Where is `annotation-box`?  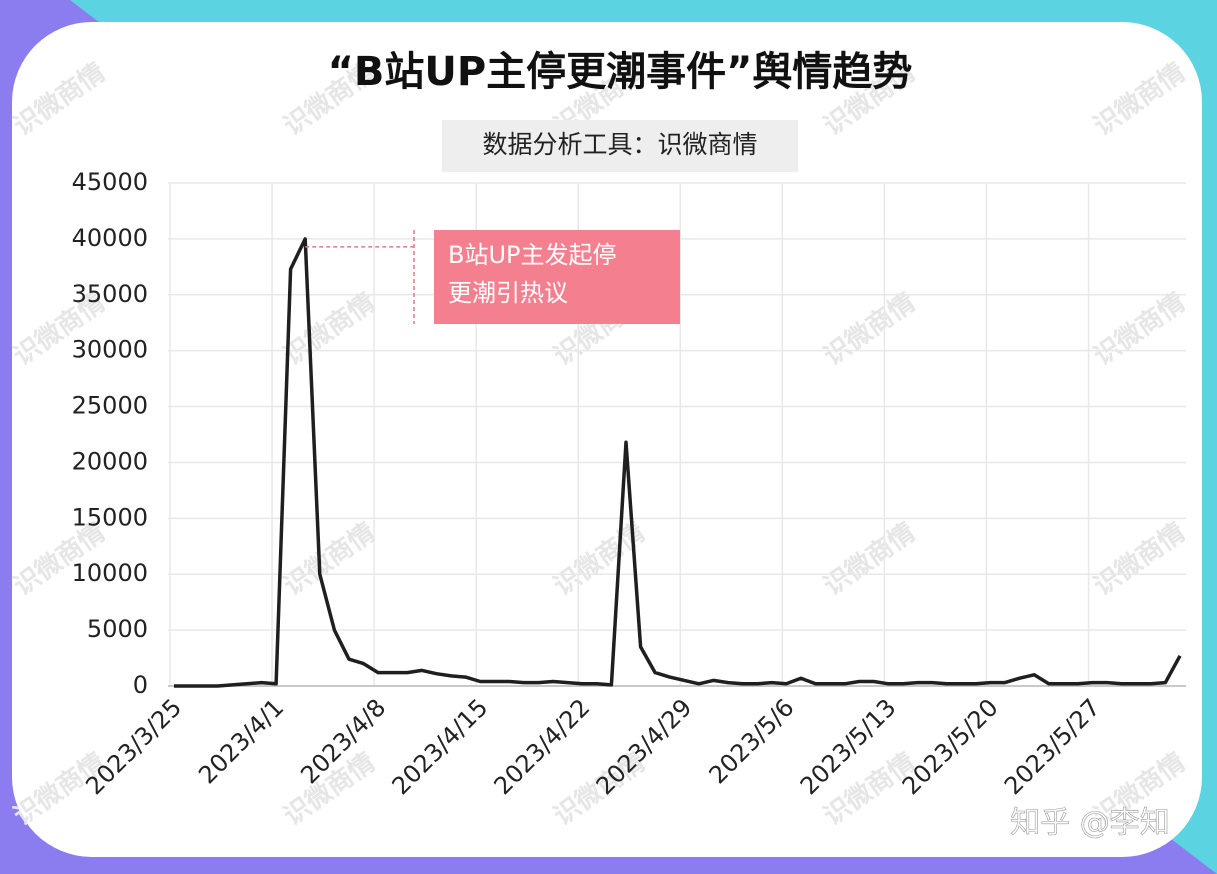
annotation-box is located at coordinates (557, 277).